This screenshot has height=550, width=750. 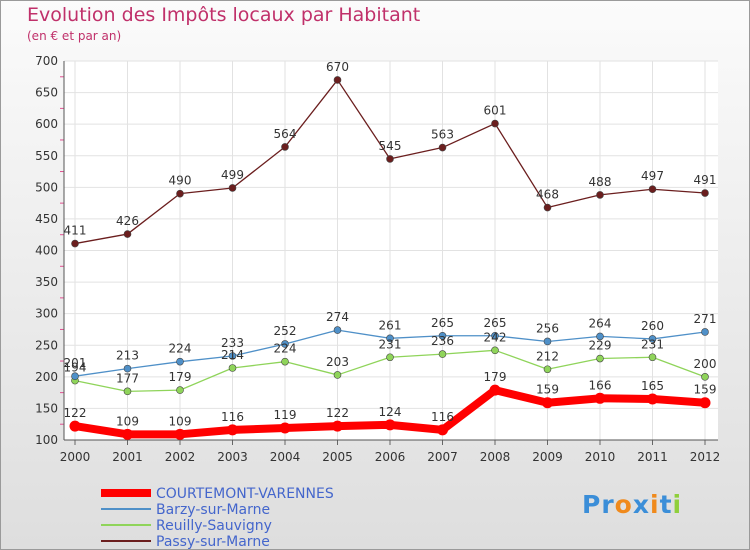 I want to click on y-tick-label: 300, so click(x=46, y=314).